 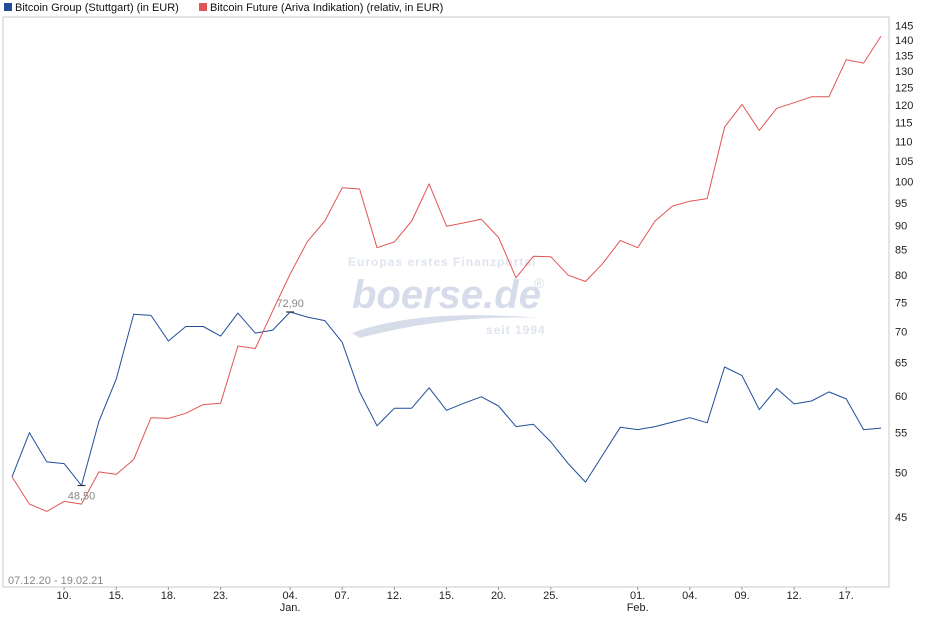 What do you see at coordinates (904, 162) in the screenshot?
I see `y-tick-label: 105` at bounding box center [904, 162].